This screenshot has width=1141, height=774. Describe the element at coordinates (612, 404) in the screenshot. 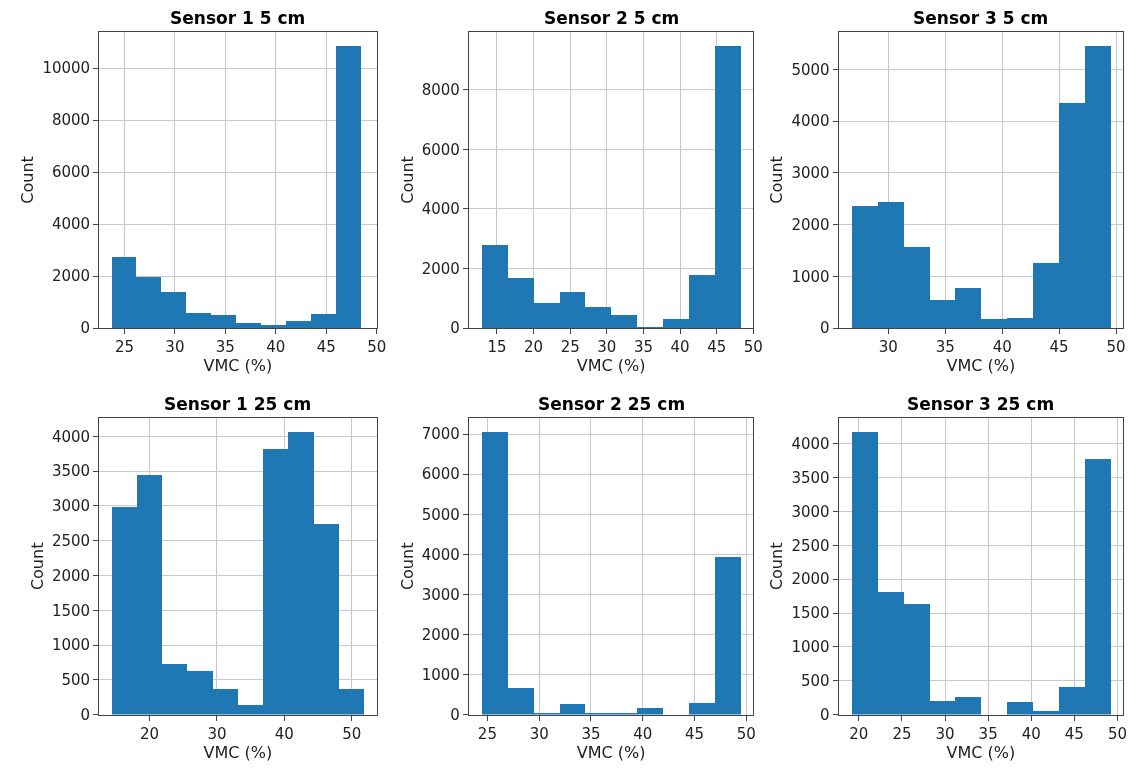

I see `chart-title: Sensor 2 25 cm` at that location.